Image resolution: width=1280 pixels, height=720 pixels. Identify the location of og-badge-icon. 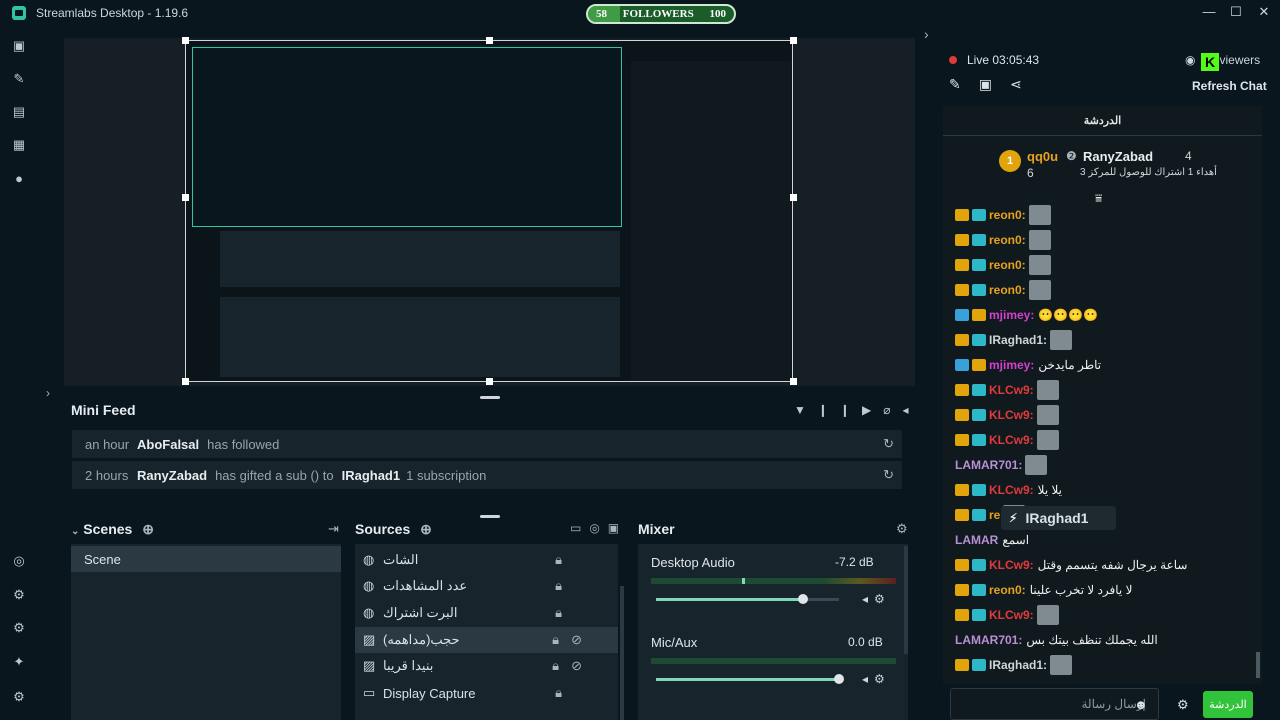
(979, 490).